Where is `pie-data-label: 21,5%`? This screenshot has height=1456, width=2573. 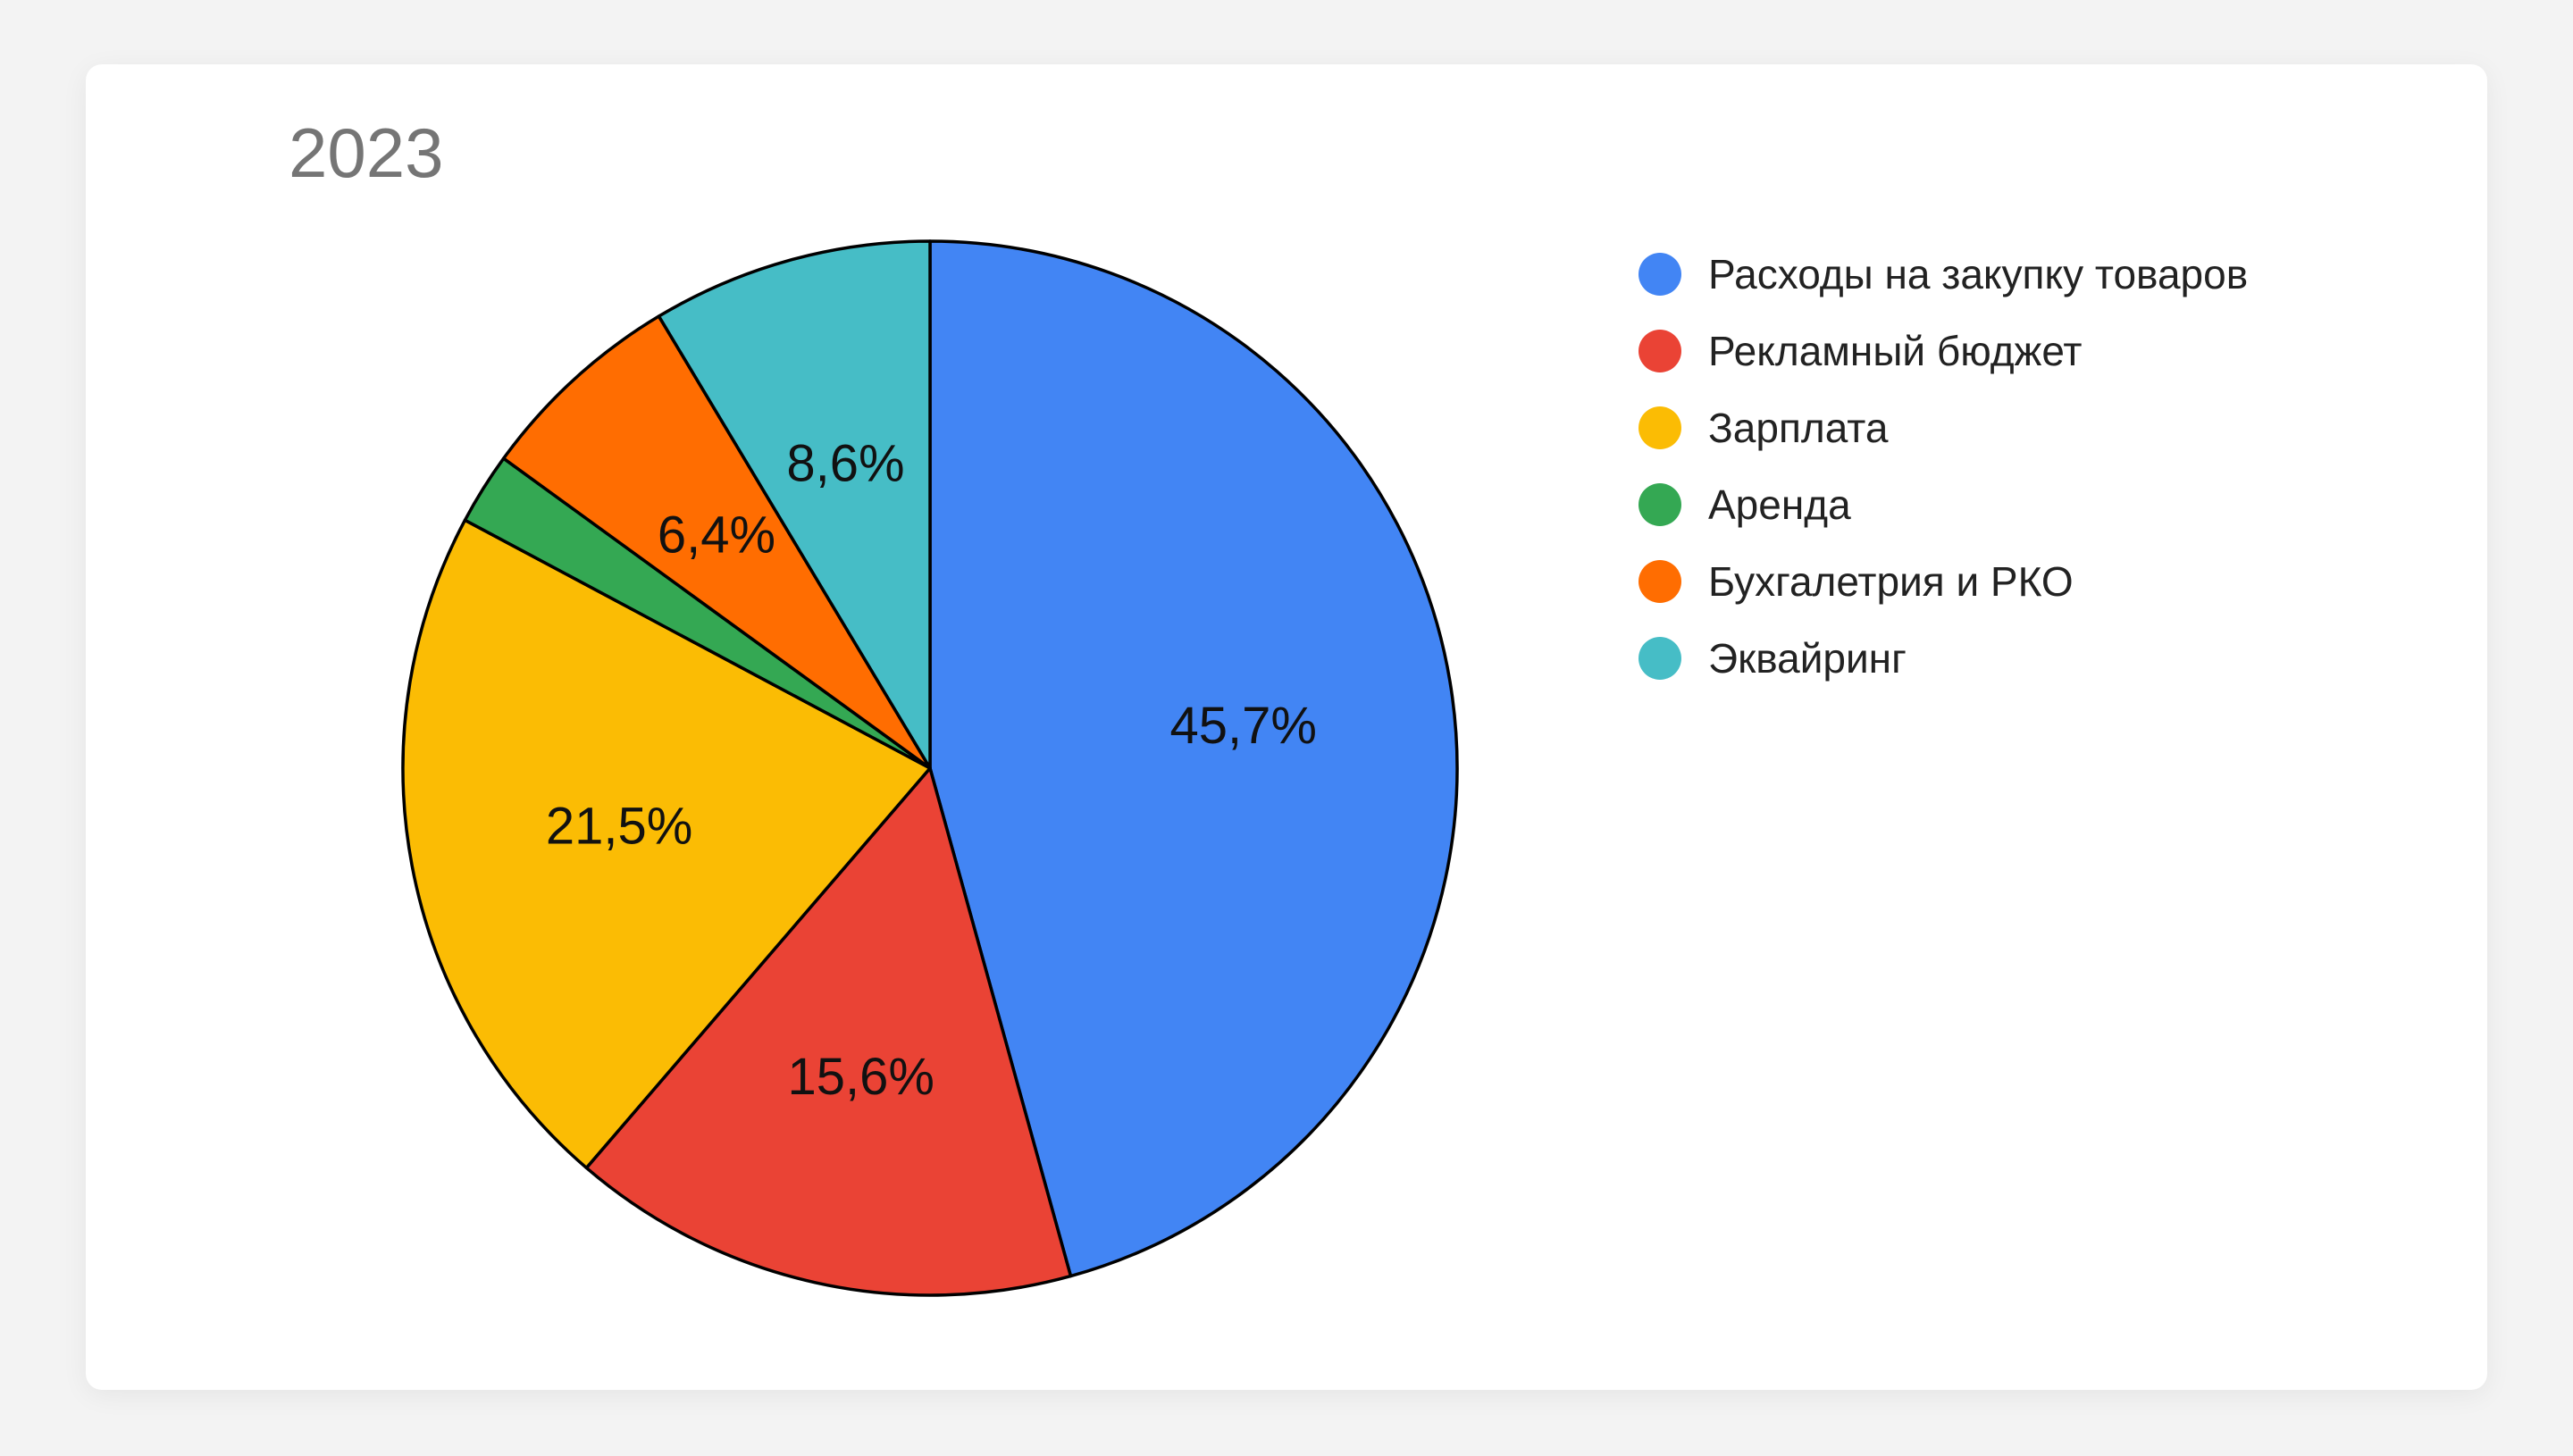
pie-data-label: 21,5% is located at coordinates (619, 827).